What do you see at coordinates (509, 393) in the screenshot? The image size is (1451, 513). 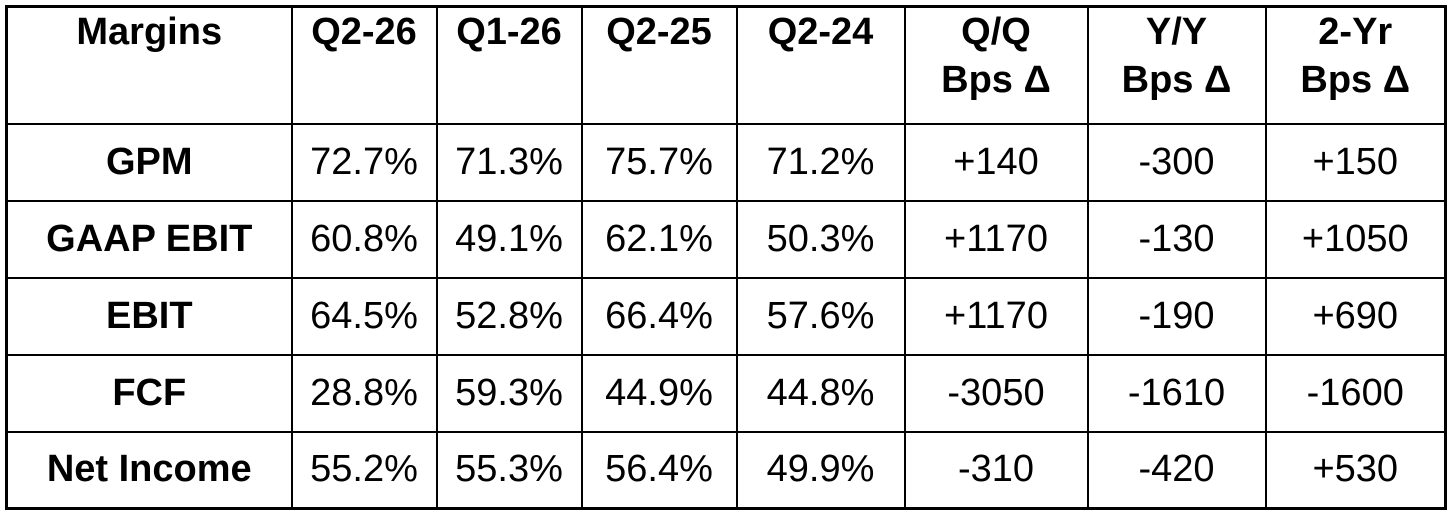 I see `cell-fcf-q1-26: 59.3%` at bounding box center [509, 393].